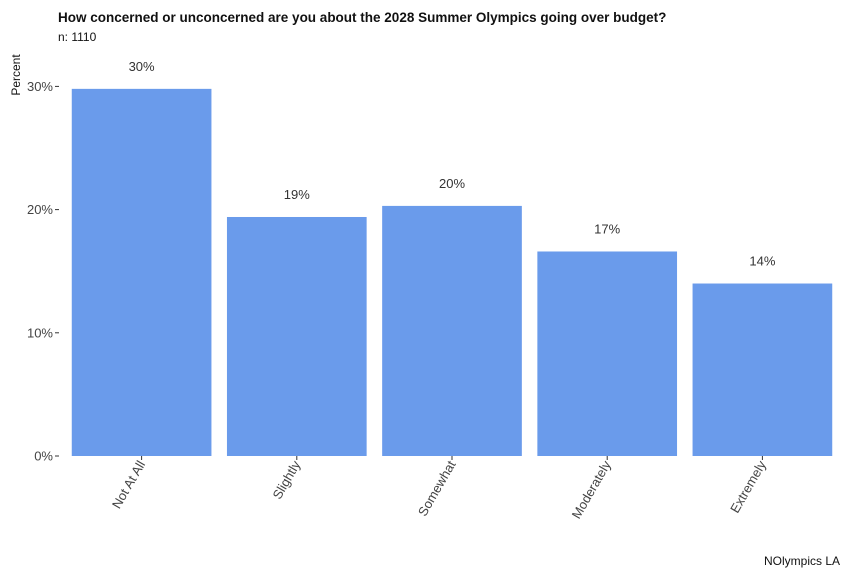 The image size is (864, 576). Describe the element at coordinates (591, 490) in the screenshot. I see `x-tick-label: Moderately` at that location.